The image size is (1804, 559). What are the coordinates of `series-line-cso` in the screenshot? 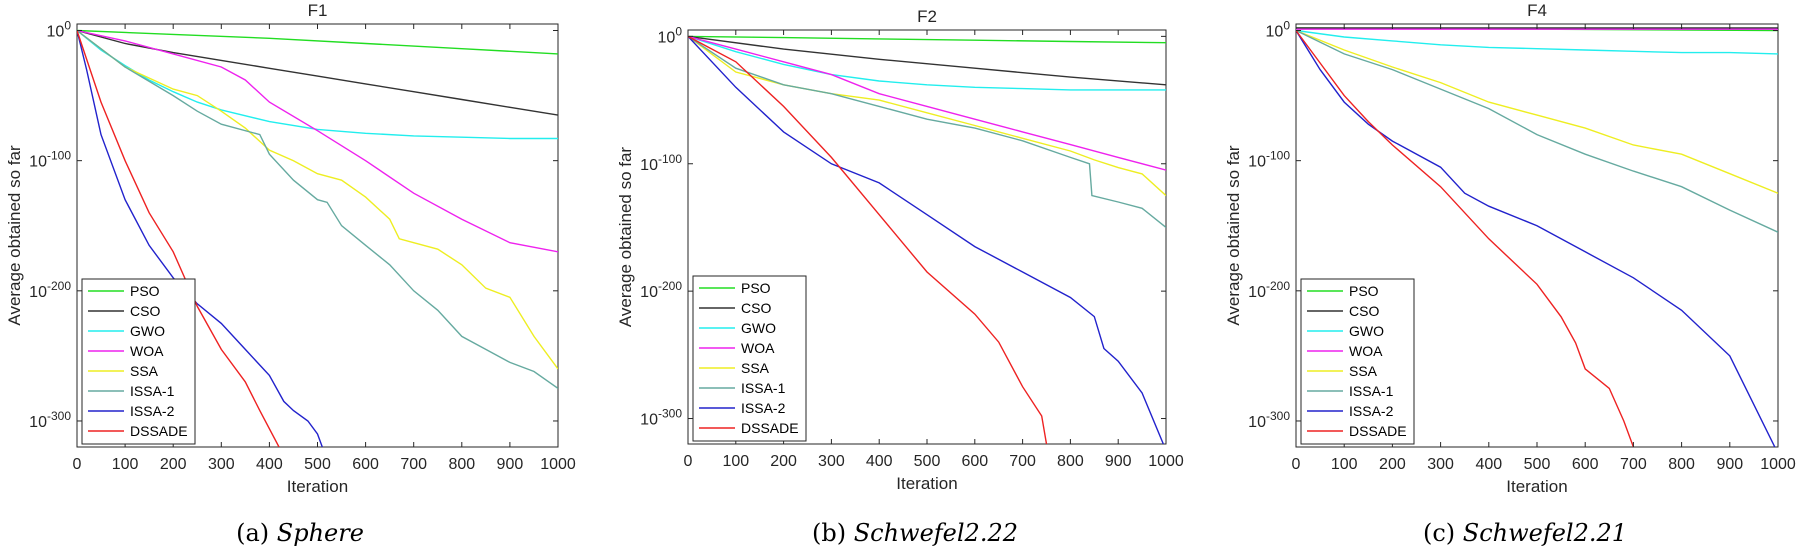 It's located at (927, 60).